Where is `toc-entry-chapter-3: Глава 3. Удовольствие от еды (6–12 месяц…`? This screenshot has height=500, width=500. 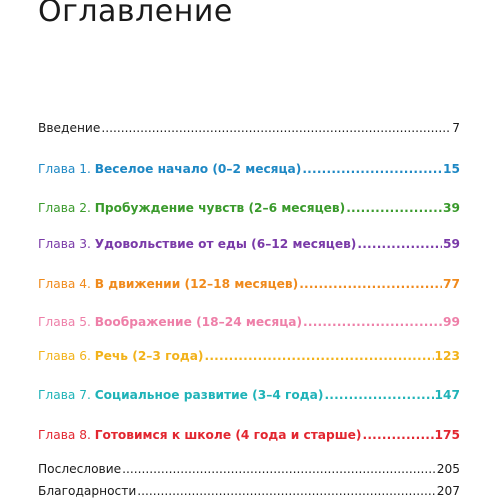
toc-entry-chapter-3: Глава 3. Удовольствие от еды (6–12 месяц… is located at coordinates (249, 244).